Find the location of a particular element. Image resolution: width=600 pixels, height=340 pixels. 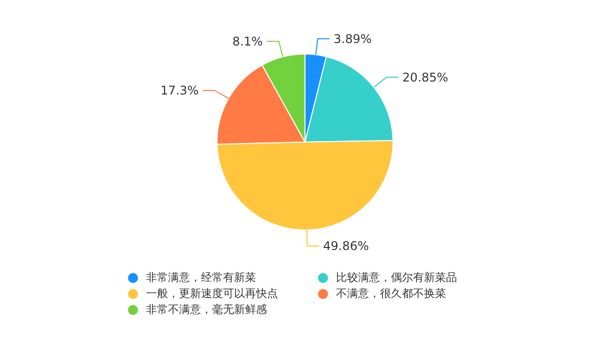

legend-label: 非常不满意，毫无新鲜感 is located at coordinates (206, 309).